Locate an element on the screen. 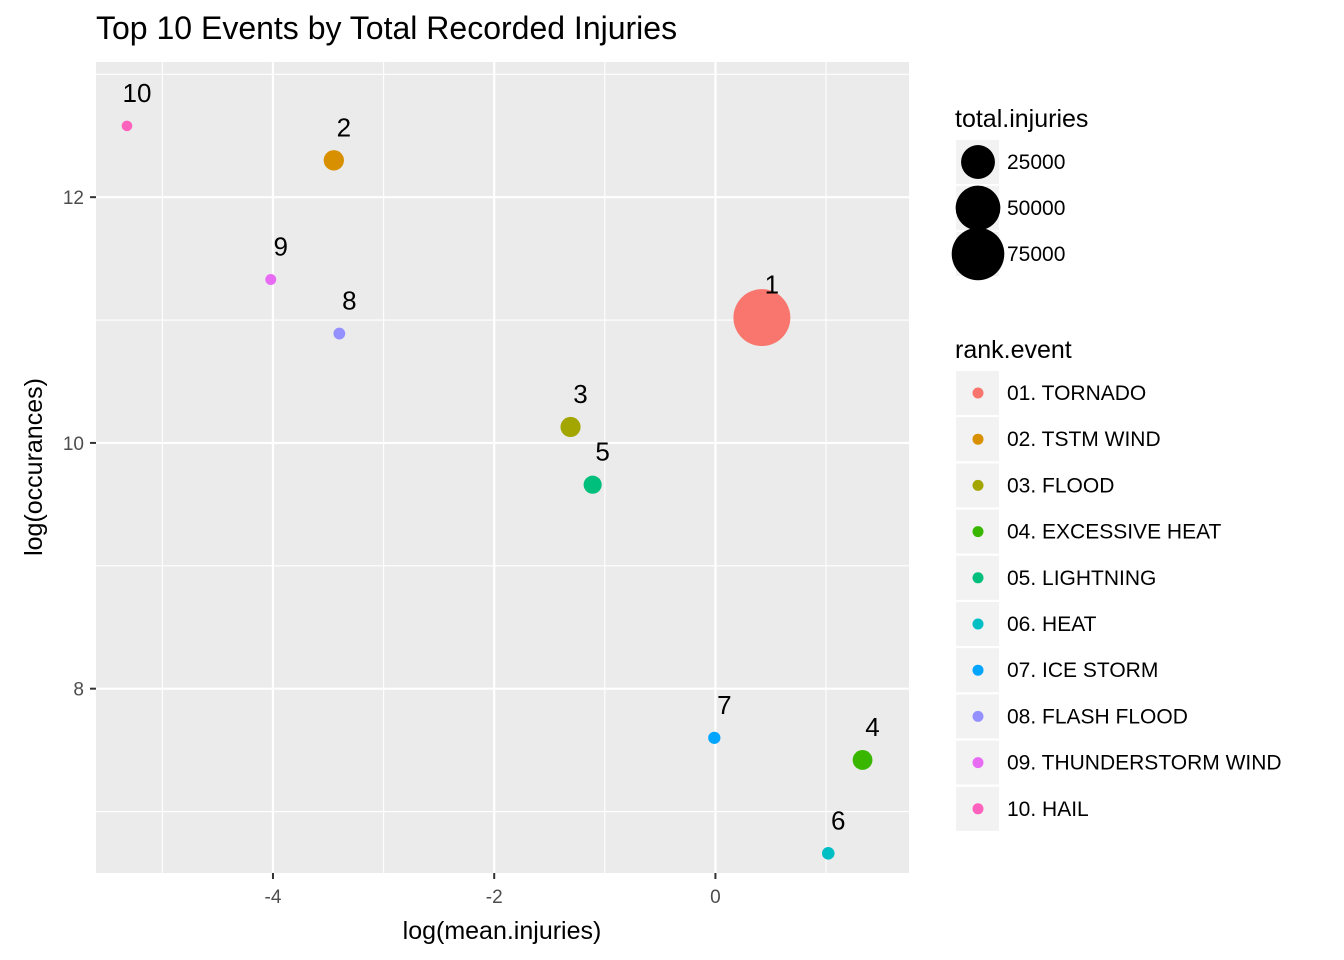 This screenshot has height=960, width=1344. point-label: 8 is located at coordinates (349, 301).